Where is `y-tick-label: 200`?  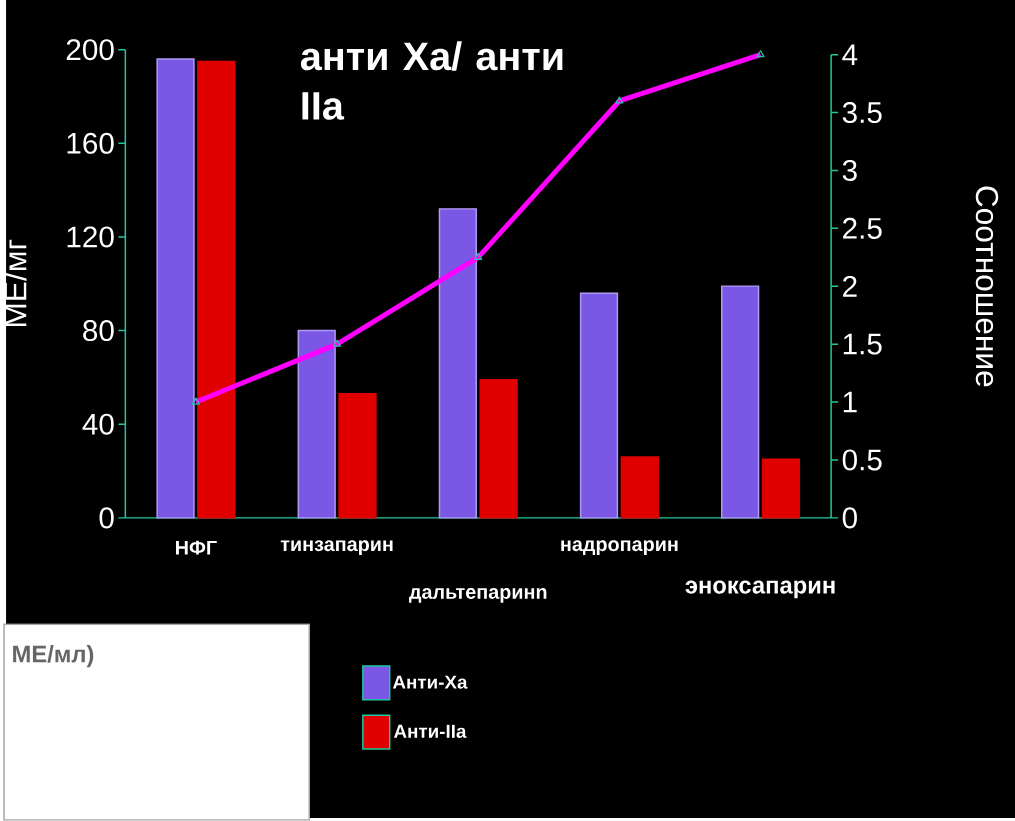 y-tick-label: 200 is located at coordinates (90, 50).